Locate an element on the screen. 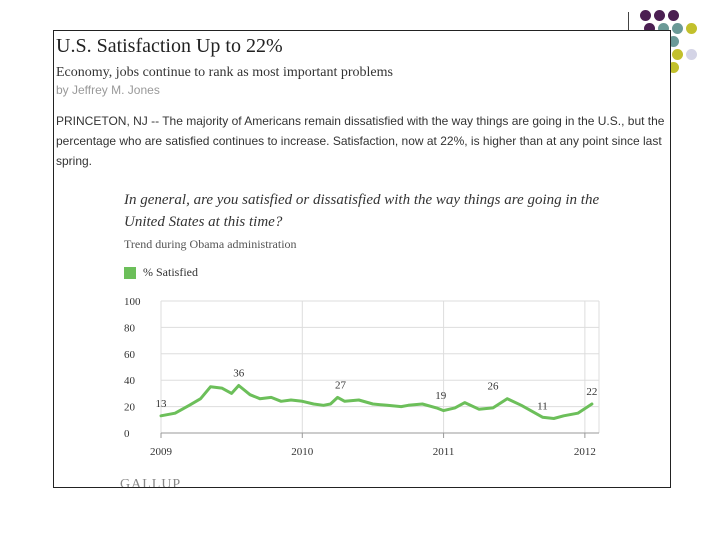 The height and width of the screenshot is (540, 720). x-tick-label: 2010 is located at coordinates (302, 452).